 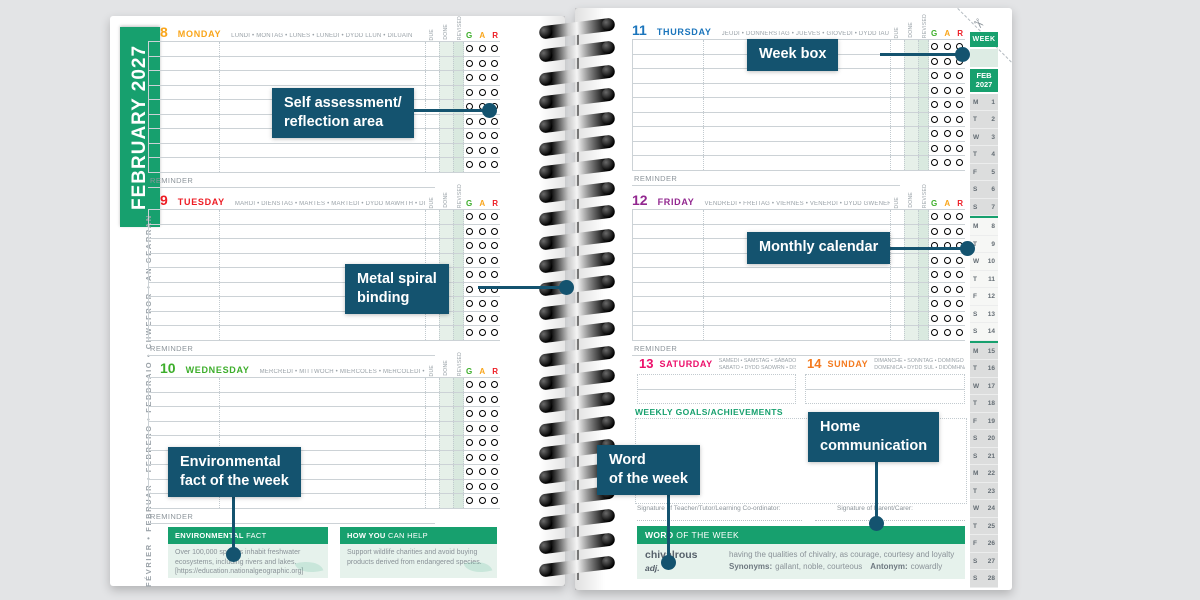 I want to click on callout-metal-spiral-binding: Metal spiral binding, so click(x=397, y=289).